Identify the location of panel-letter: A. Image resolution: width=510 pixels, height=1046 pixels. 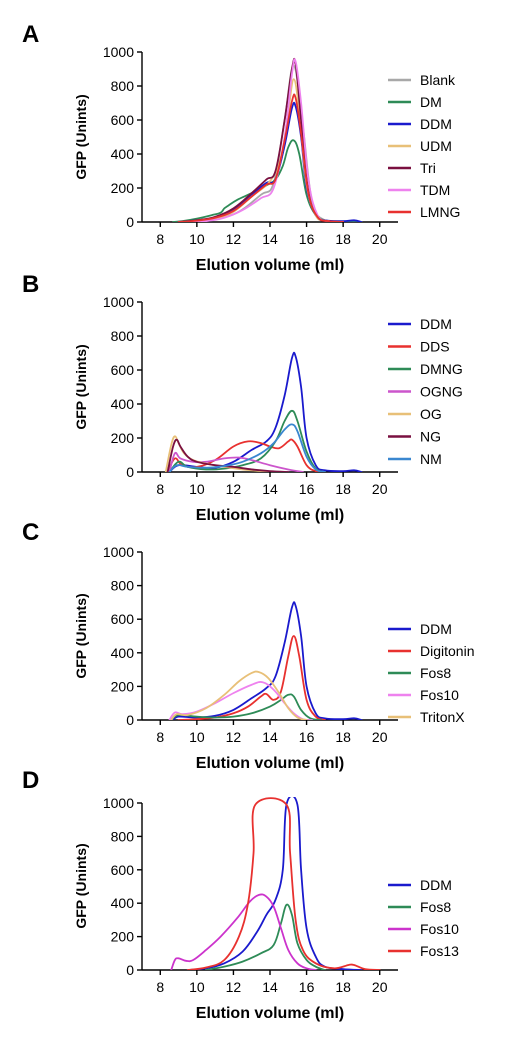
(30, 34).